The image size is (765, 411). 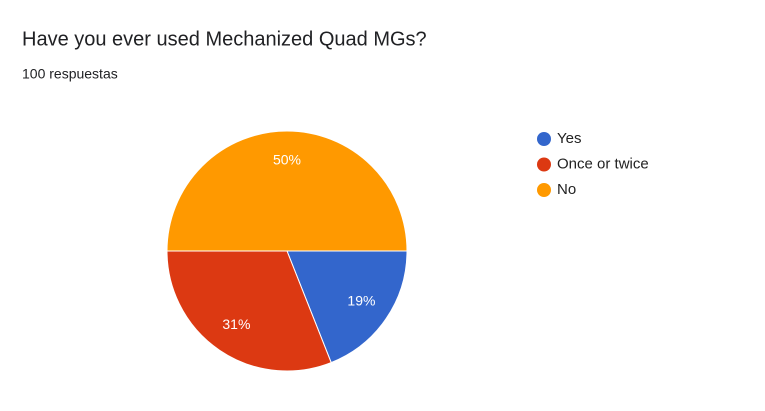 What do you see at coordinates (236, 324) in the screenshot?
I see `slice-label: 31%` at bounding box center [236, 324].